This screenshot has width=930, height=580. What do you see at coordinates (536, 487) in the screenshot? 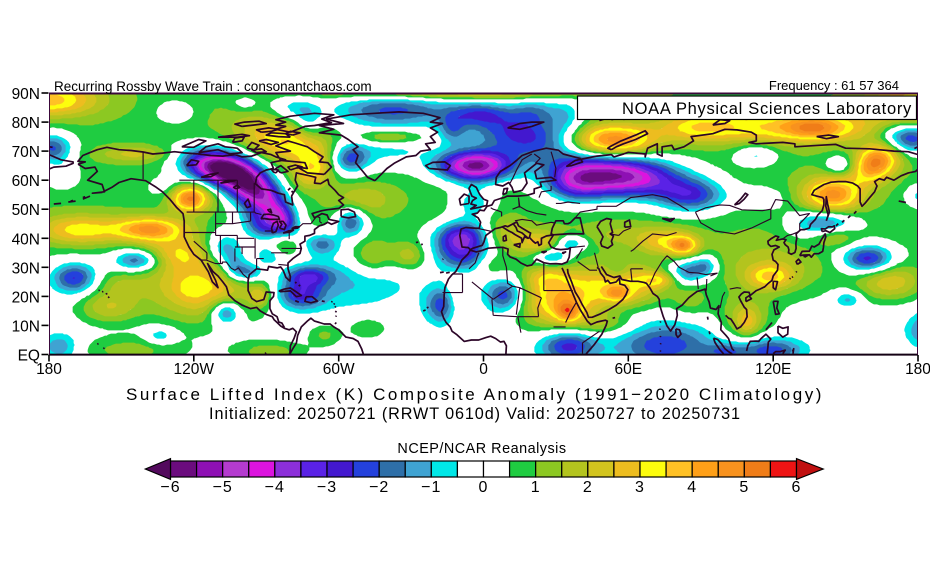
I see `svg-text: 1` at bounding box center [536, 487].